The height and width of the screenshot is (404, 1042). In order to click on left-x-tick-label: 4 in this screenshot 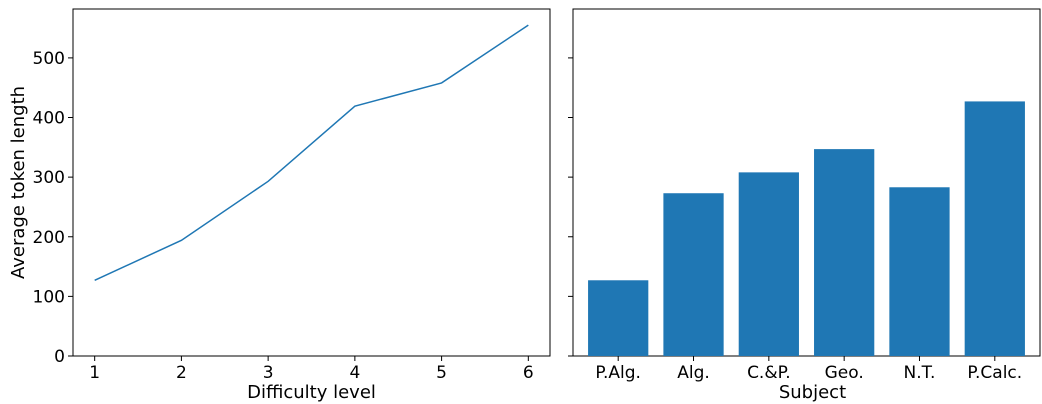, I will do `click(354, 373)`.